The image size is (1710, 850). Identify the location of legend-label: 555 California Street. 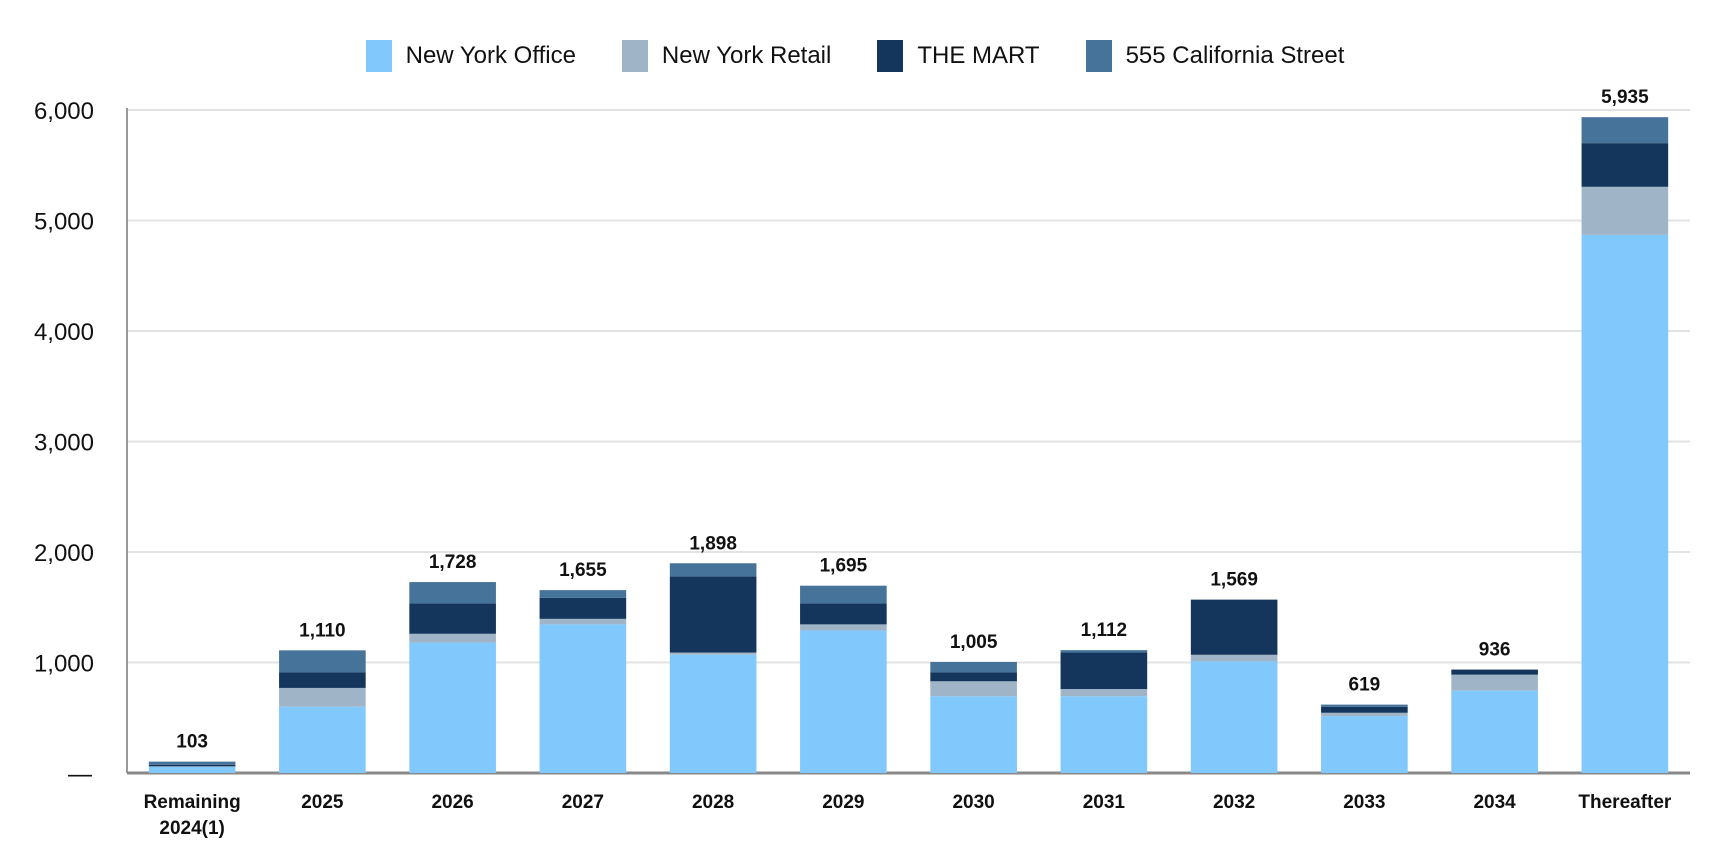
(1235, 55).